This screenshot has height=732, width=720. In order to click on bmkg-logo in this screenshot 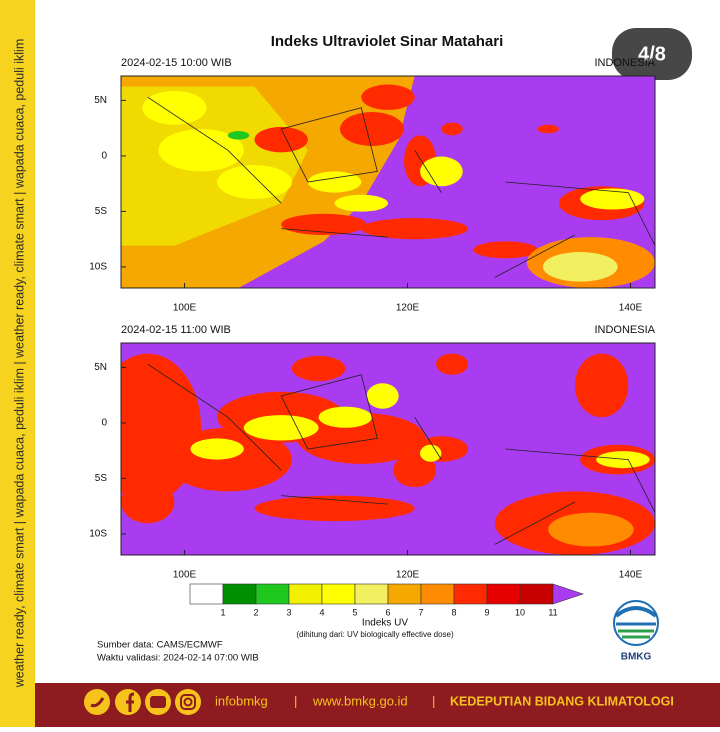, I will do `click(636, 623)`.